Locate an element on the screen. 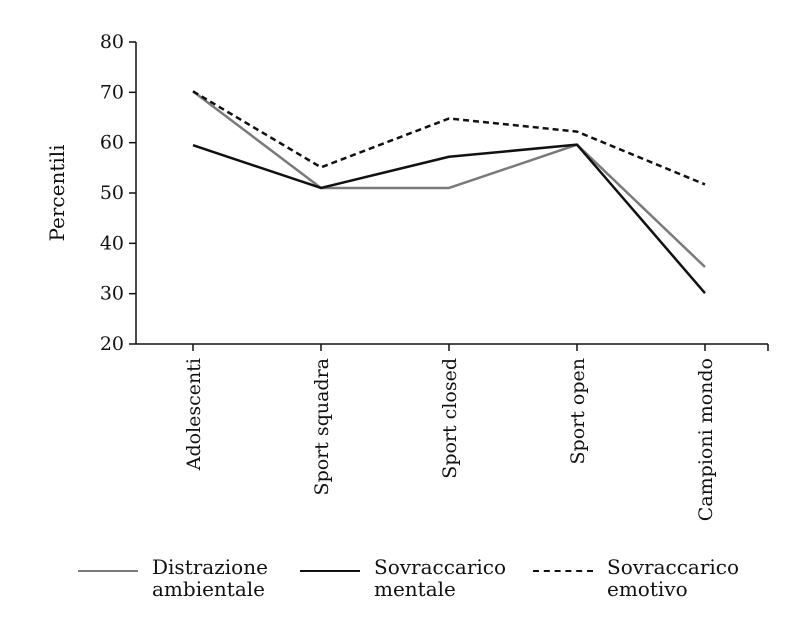 The width and height of the screenshot is (810, 639). y-axis-title: Percentili is located at coordinates (57, 192).